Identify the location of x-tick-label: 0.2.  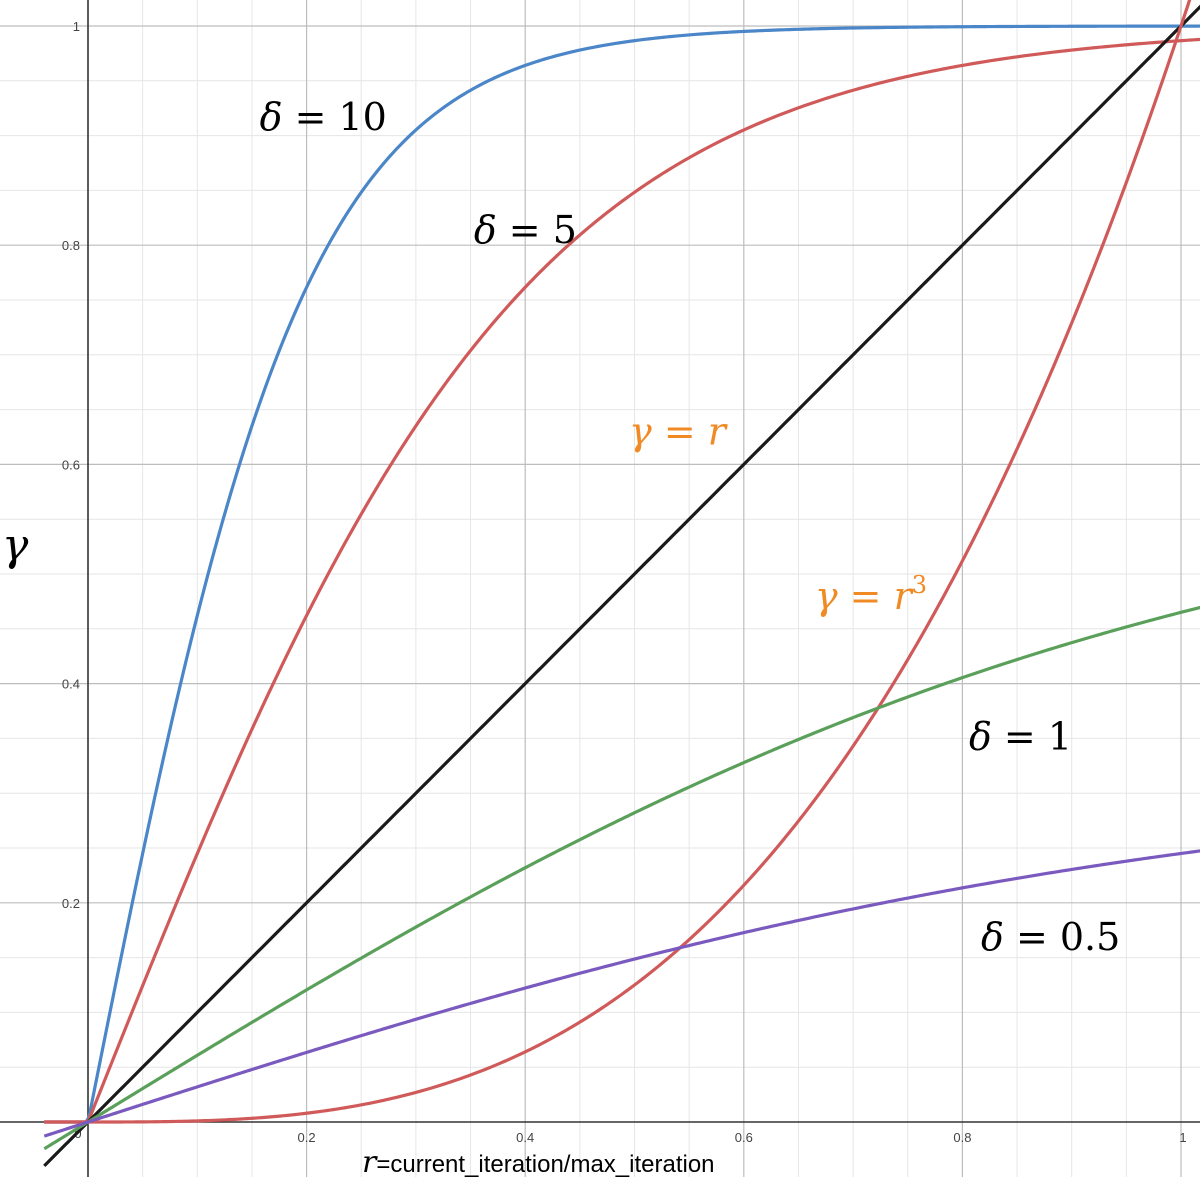
(307, 1137).